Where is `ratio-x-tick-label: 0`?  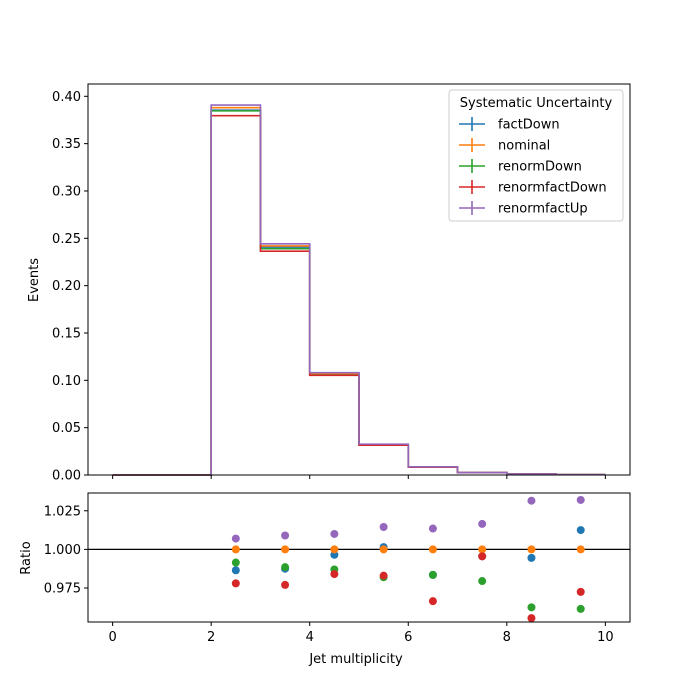
ratio-x-tick-label: 0 is located at coordinates (112, 637).